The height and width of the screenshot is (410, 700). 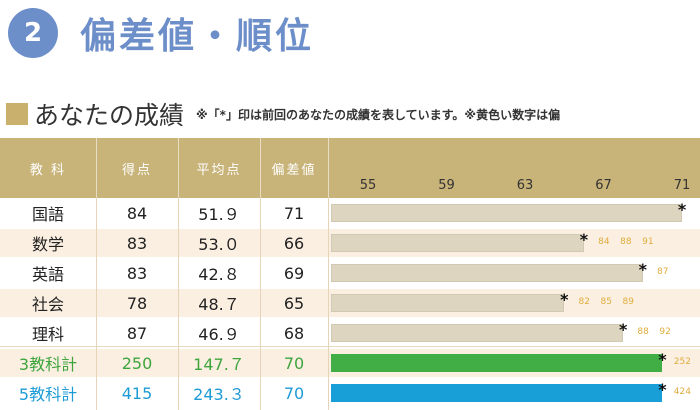 What do you see at coordinates (665, 332) in the screenshot?
I see `target-score-label: 92` at bounding box center [665, 332].